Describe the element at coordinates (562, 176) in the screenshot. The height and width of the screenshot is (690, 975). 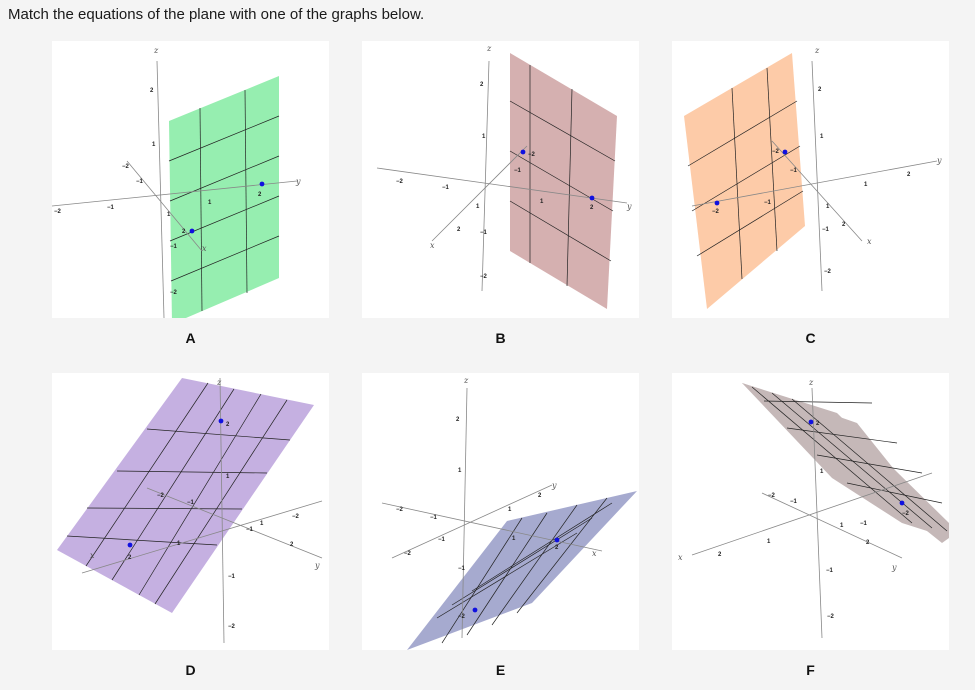
I see `plane-b-grid` at that location.